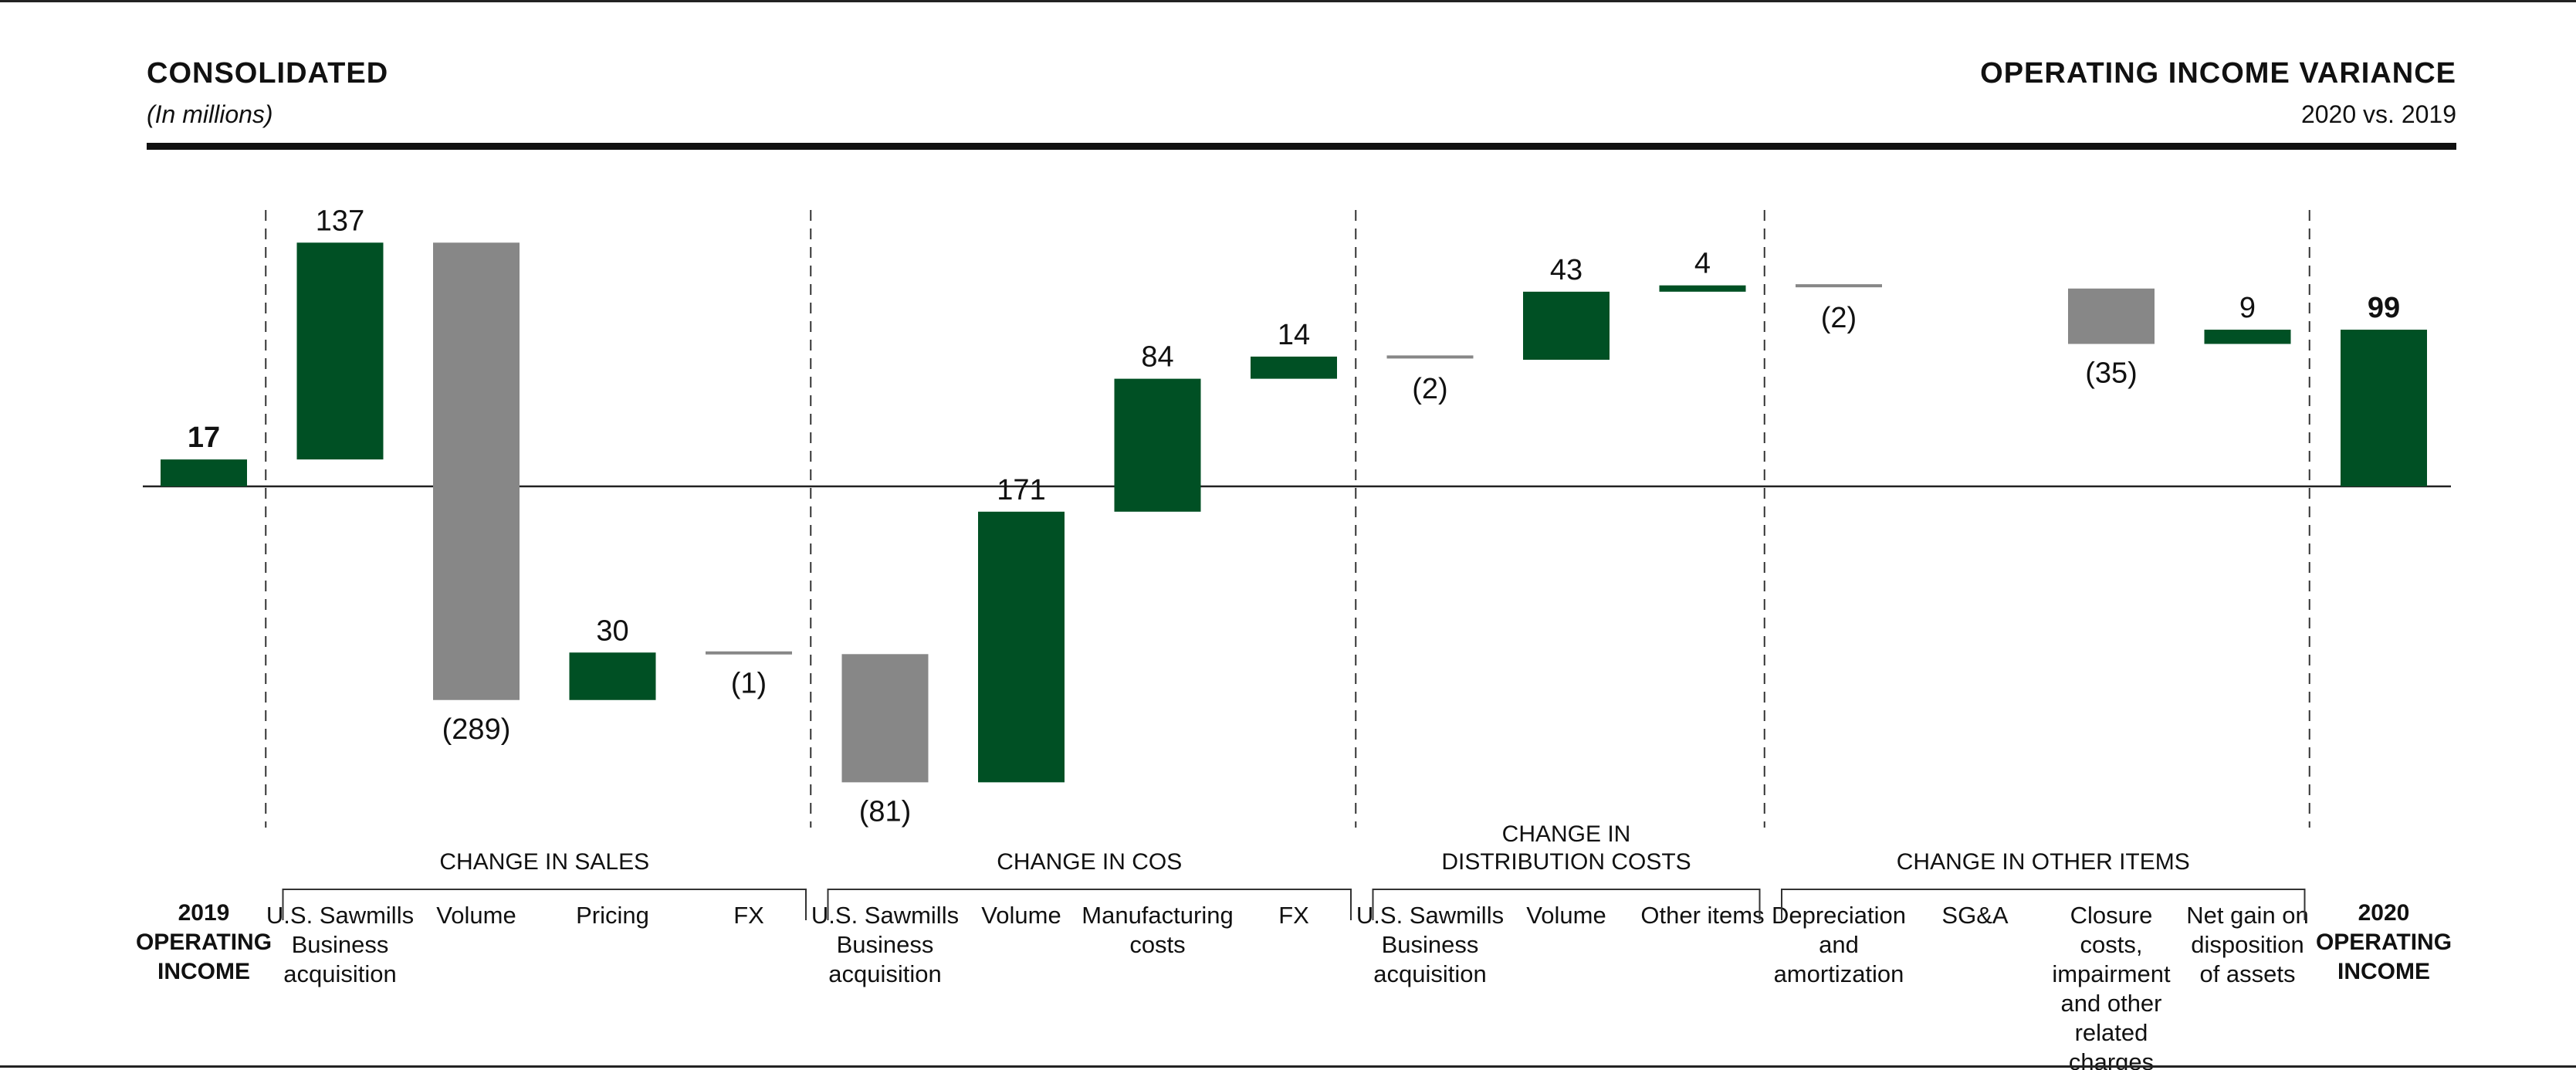  What do you see at coordinates (2248, 308) in the screenshot?
I see `variance-value-label: 9` at bounding box center [2248, 308].